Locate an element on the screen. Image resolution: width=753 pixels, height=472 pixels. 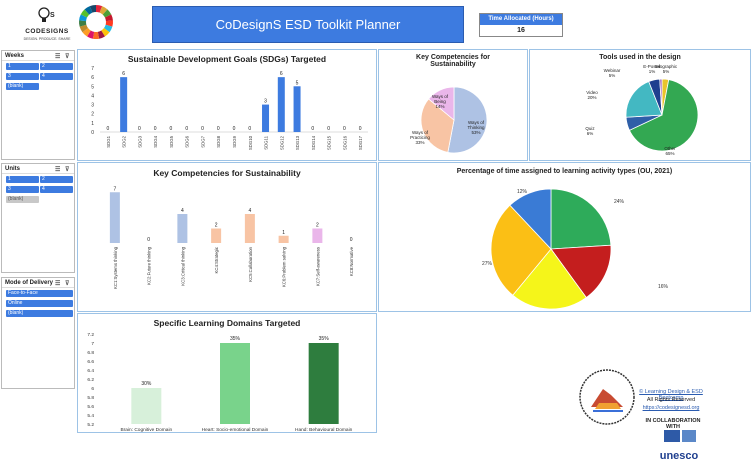
footer-copyright: © Learning Design & ESD Bootcamp is located at coordinates (671, 395).